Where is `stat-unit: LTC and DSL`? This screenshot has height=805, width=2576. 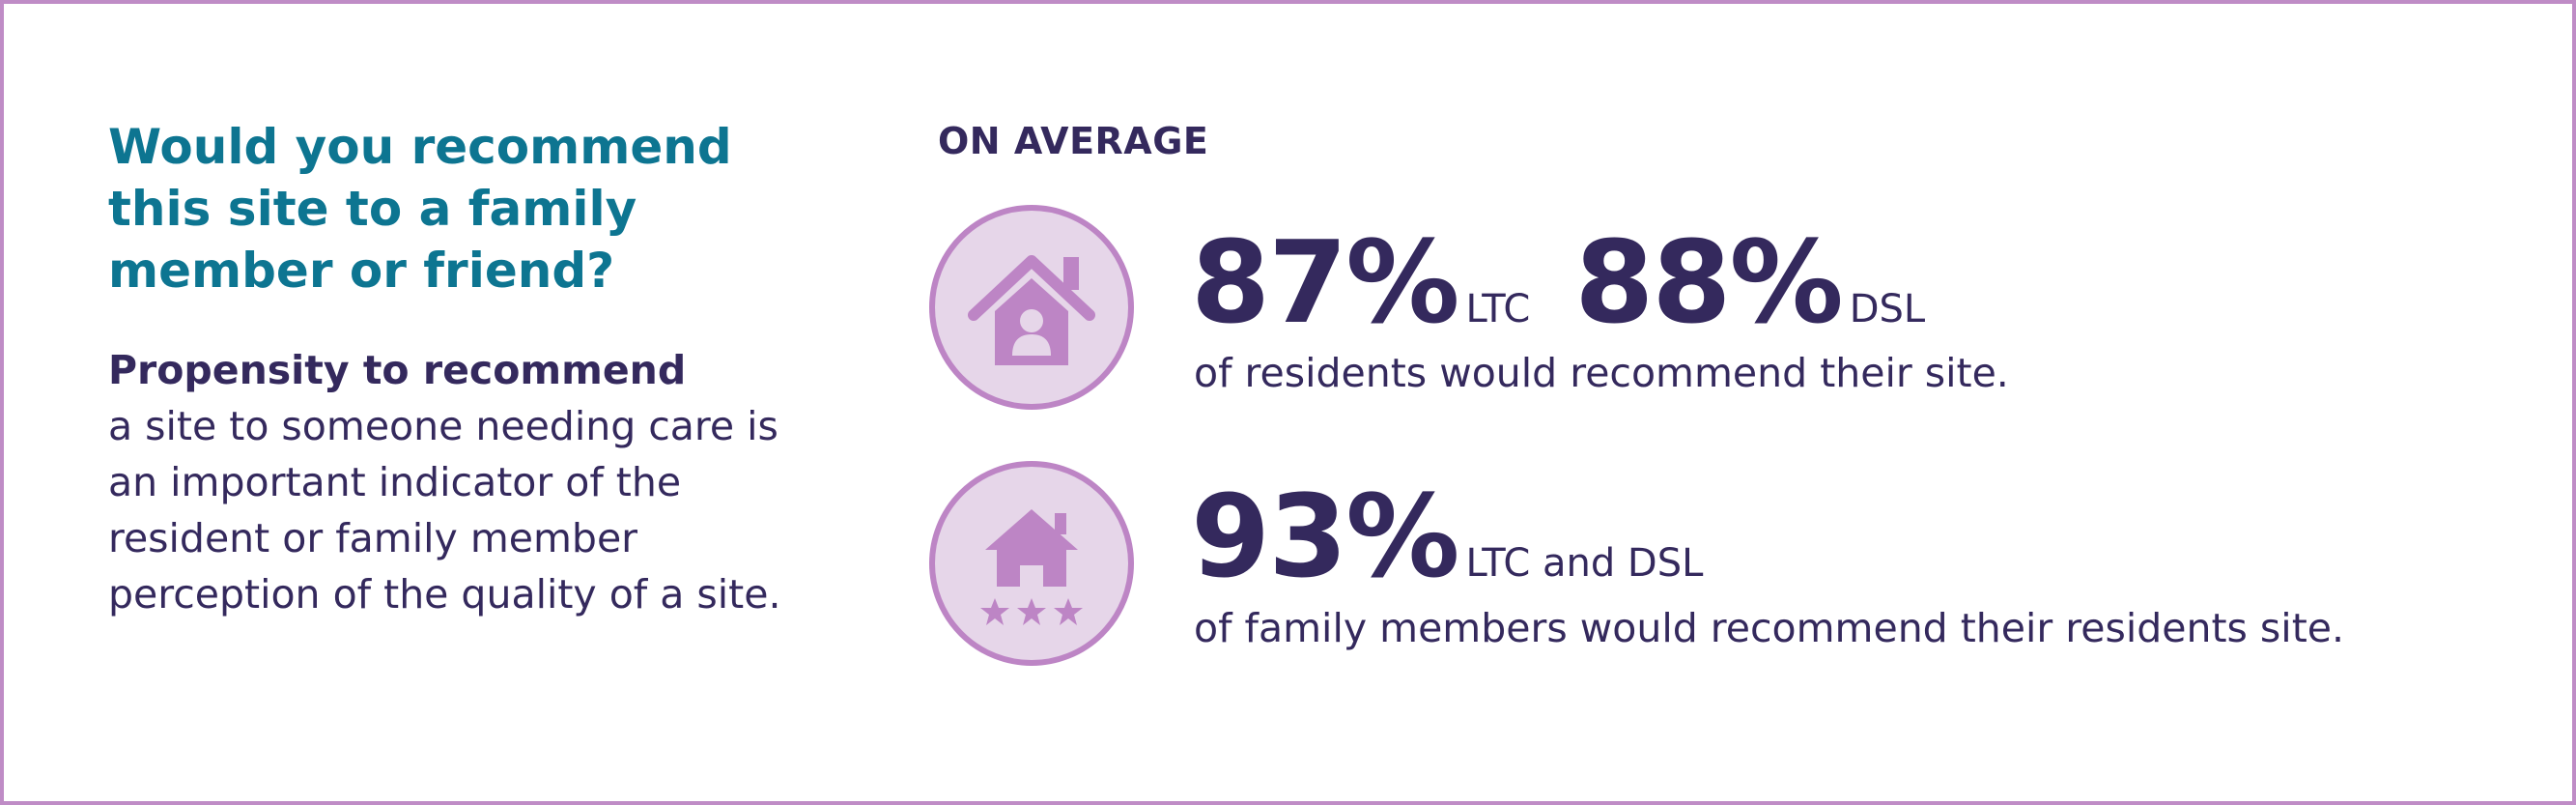
stat-unit: LTC and DSL is located at coordinates (1584, 563).